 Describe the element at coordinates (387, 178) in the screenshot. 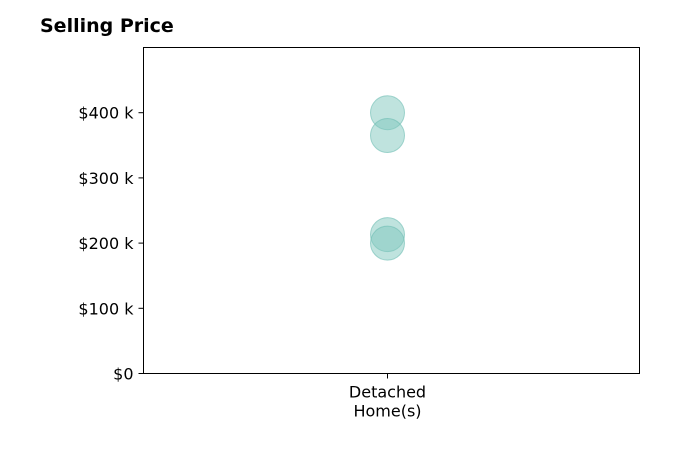

I see `data-points` at that location.